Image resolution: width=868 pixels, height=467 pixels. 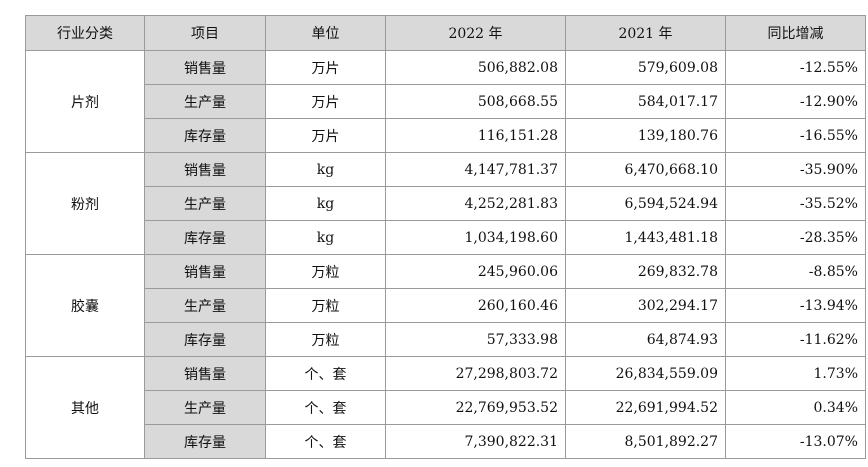 What do you see at coordinates (85, 203) in the screenshot?
I see `category-cell: 粉剂` at bounding box center [85, 203].